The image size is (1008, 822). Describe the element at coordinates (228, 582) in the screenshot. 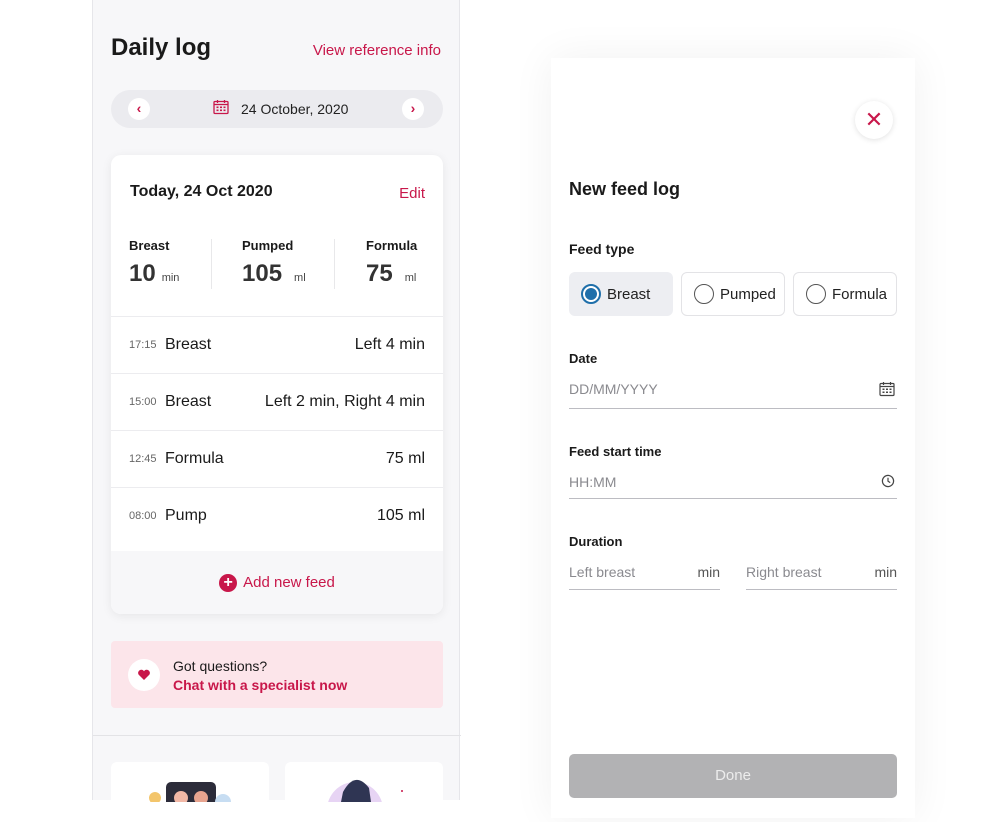

I see `plus-icon: +` at that location.